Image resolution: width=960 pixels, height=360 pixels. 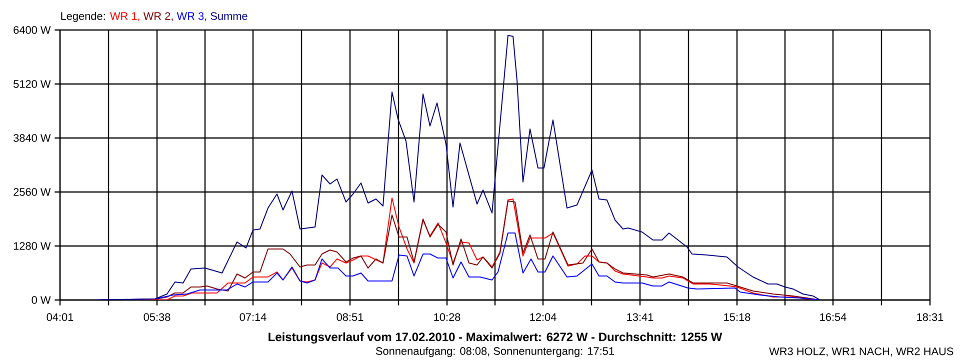 I want to click on text: Summe, so click(x=229, y=16).